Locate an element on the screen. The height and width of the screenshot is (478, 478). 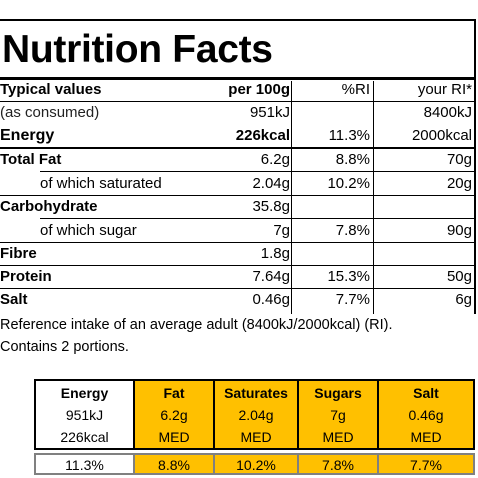
gda-column-saturates: Saturates 2.04g MED is located at coordinates (257, 414).